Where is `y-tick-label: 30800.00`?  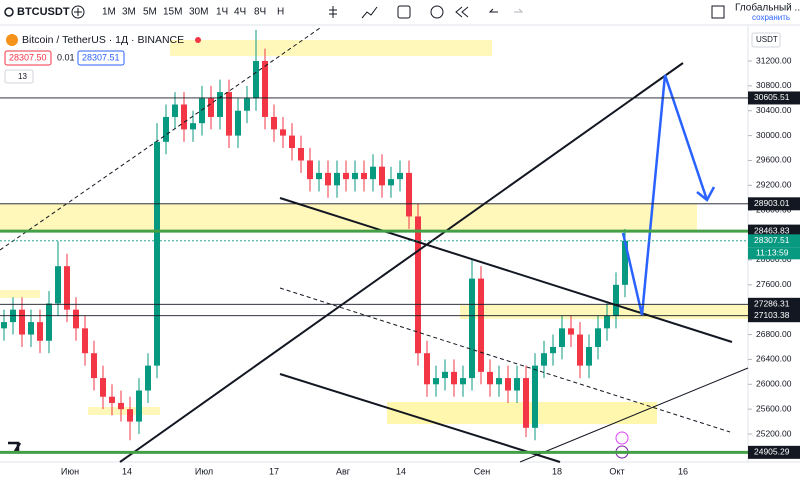
y-tick-label: 30800.00 is located at coordinates (774, 85).